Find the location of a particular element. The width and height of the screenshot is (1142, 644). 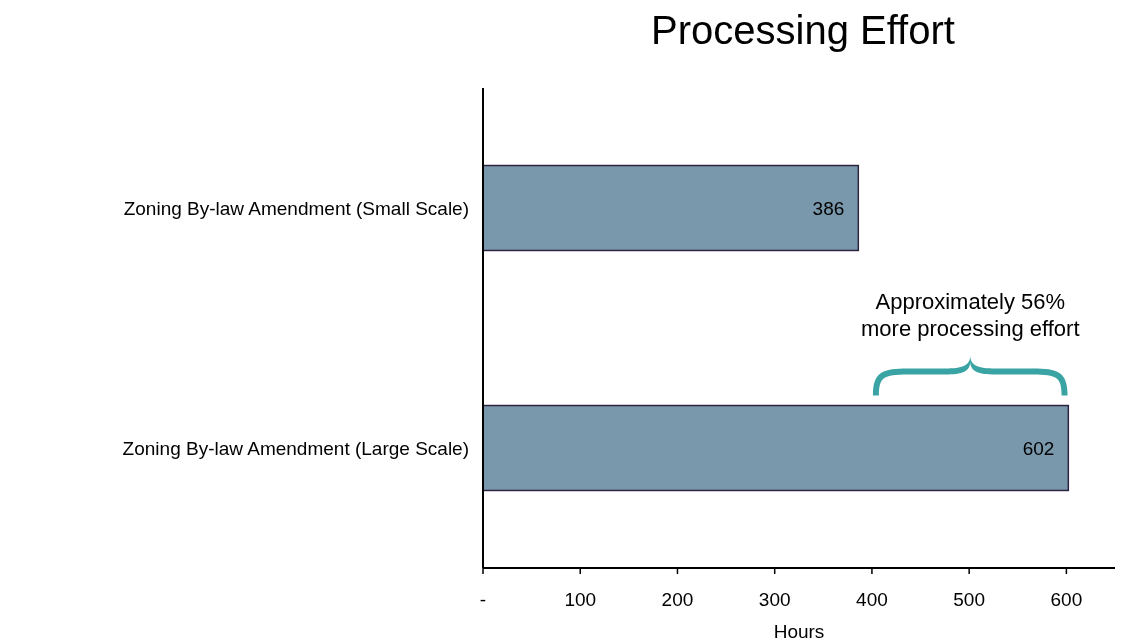

chart-title: Processing Effort is located at coordinates (803, 30).